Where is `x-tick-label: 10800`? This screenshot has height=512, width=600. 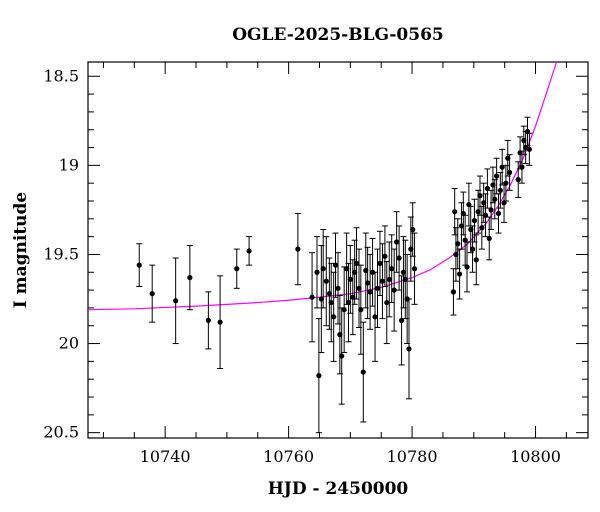
x-tick-label: 10800 is located at coordinates (535, 456).